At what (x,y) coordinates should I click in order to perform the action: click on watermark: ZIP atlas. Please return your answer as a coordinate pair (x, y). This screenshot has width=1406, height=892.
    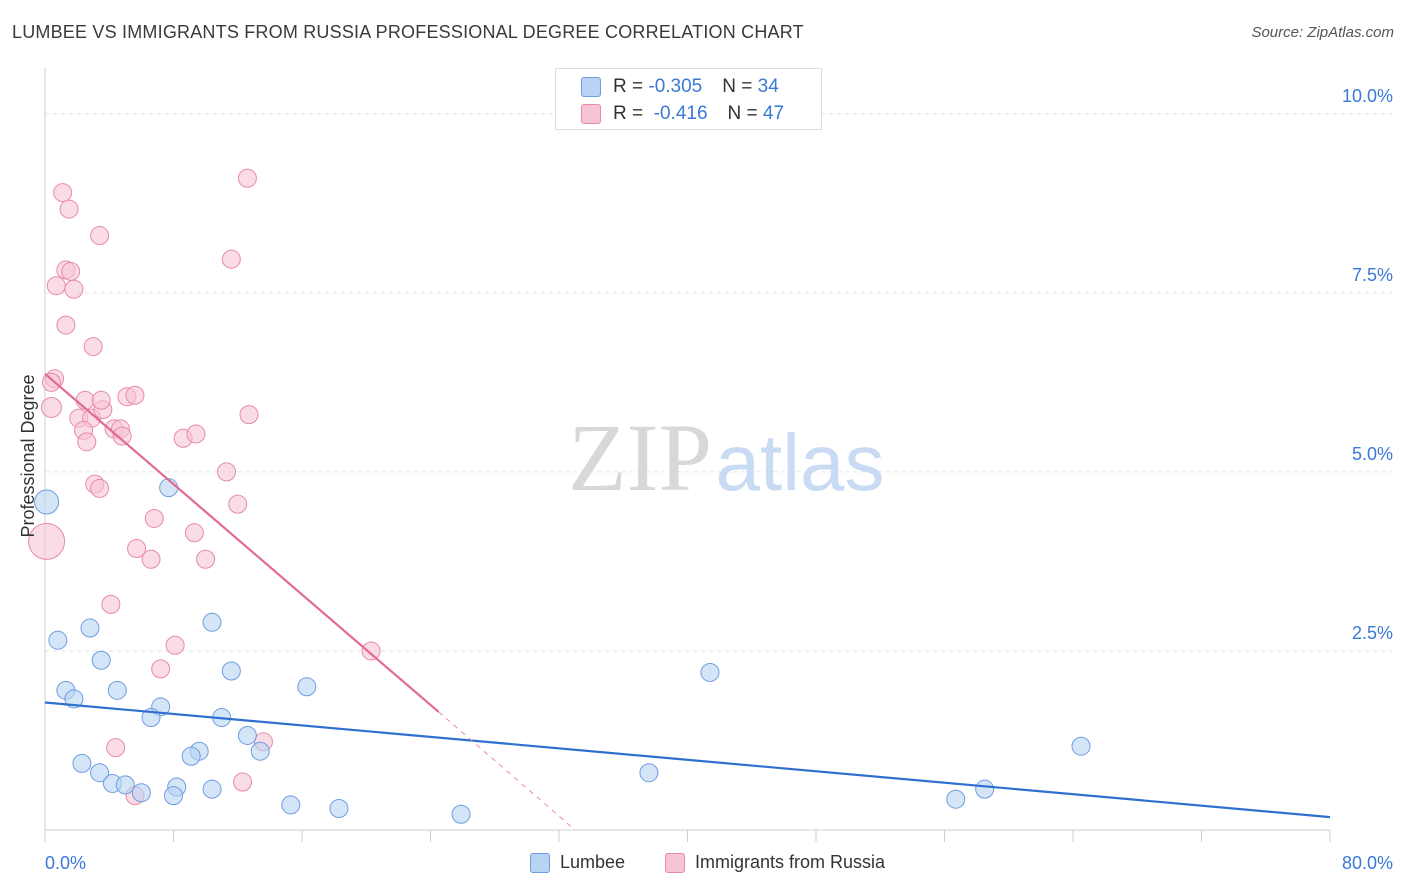
    Looking at the image, I should click on (726, 457).